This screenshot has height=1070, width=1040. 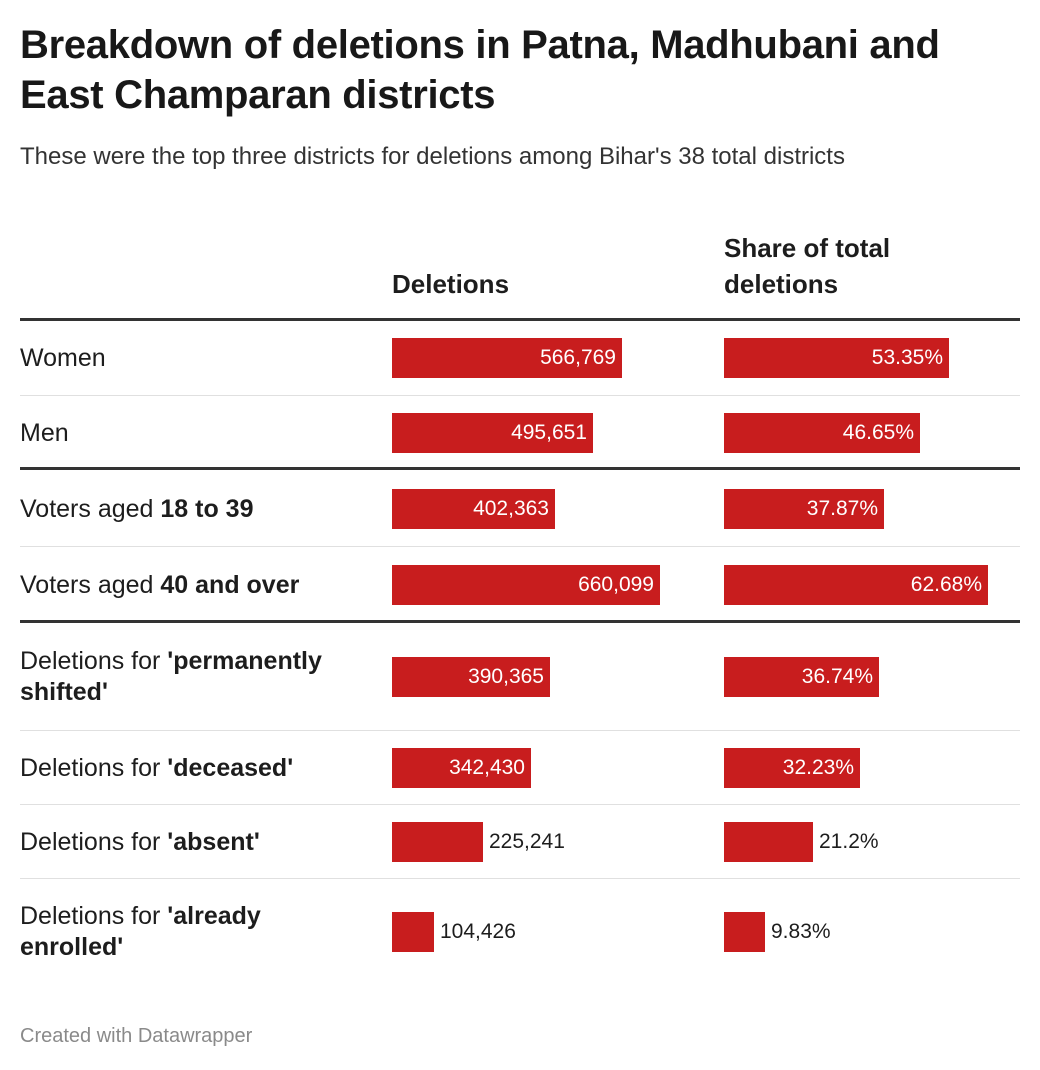 What do you see at coordinates (878, 432) in the screenshot?
I see `share-value-label: 46.65%` at bounding box center [878, 432].